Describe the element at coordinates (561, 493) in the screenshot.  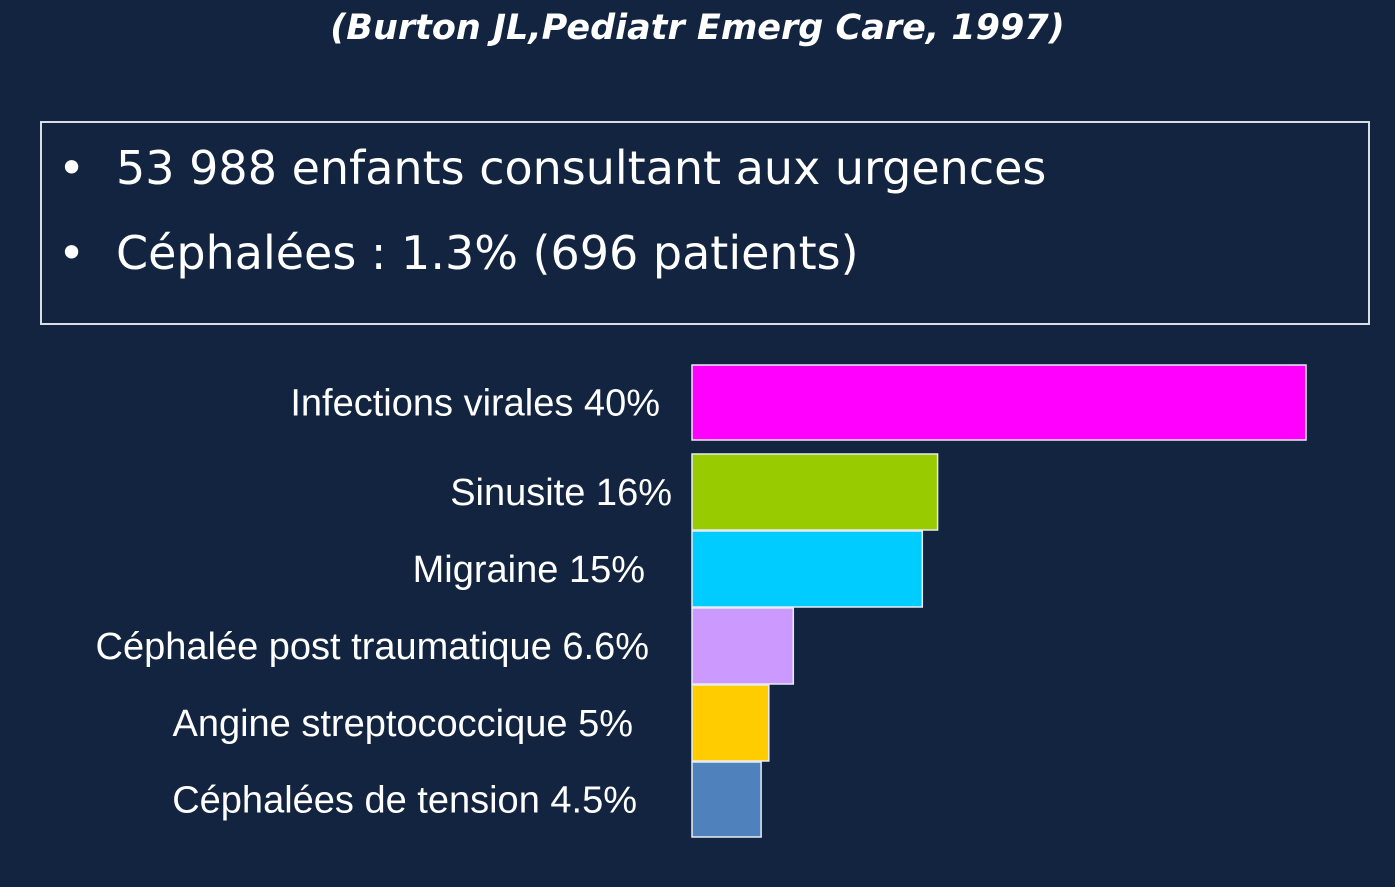
I see `bar-label: Sinusite 16%` at that location.